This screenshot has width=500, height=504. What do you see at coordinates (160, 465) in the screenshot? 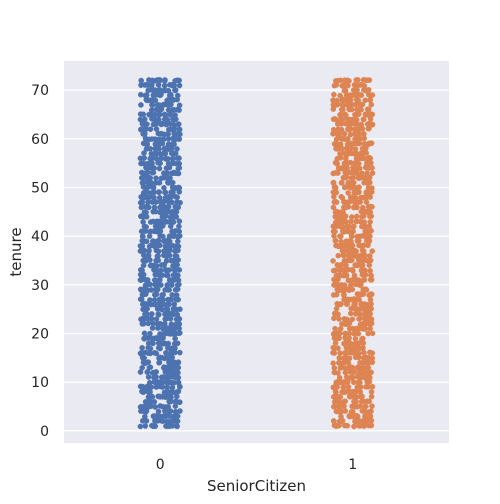
I see `x-tick-label: 0` at bounding box center [160, 465].